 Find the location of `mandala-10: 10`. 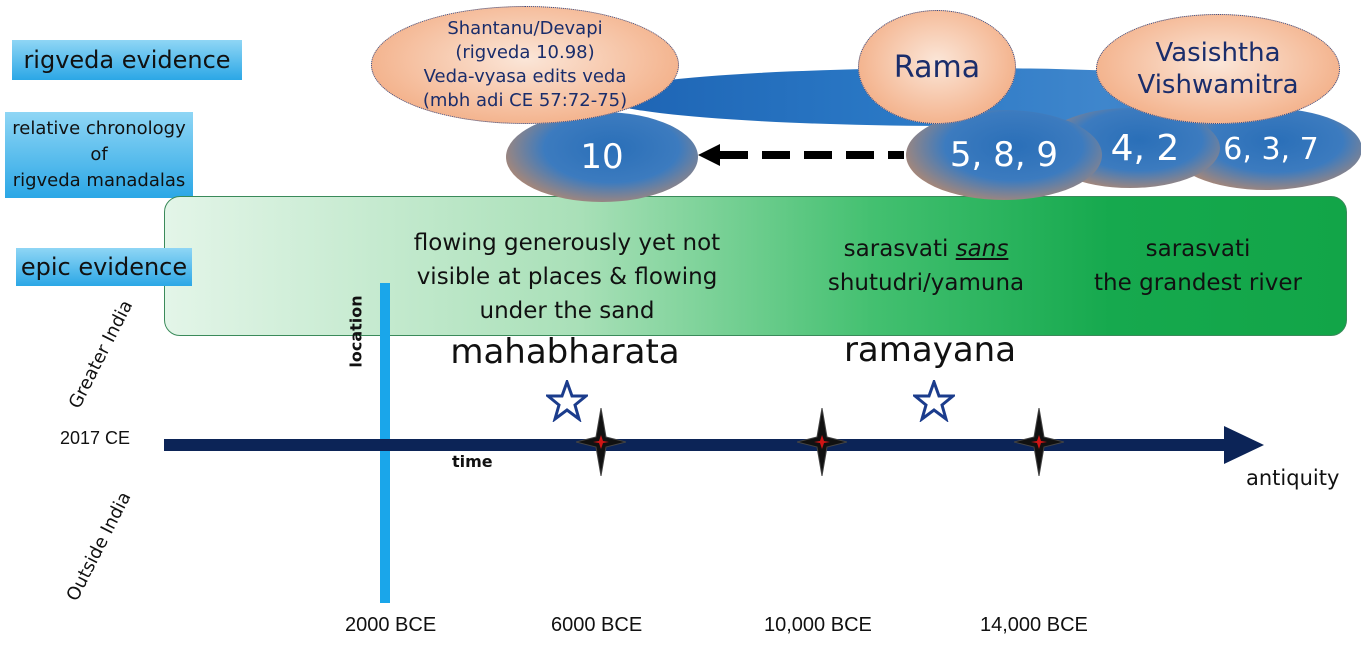

mandala-10: 10 is located at coordinates (602, 157).